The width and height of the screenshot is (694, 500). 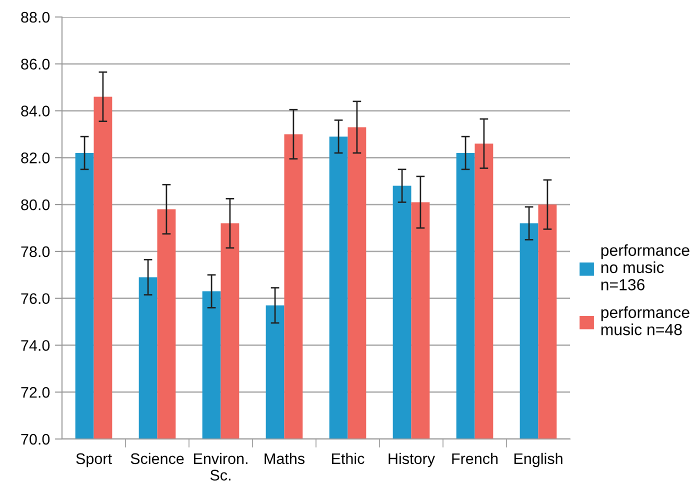 I want to click on x-tick-label: Maths, so click(x=284, y=458).